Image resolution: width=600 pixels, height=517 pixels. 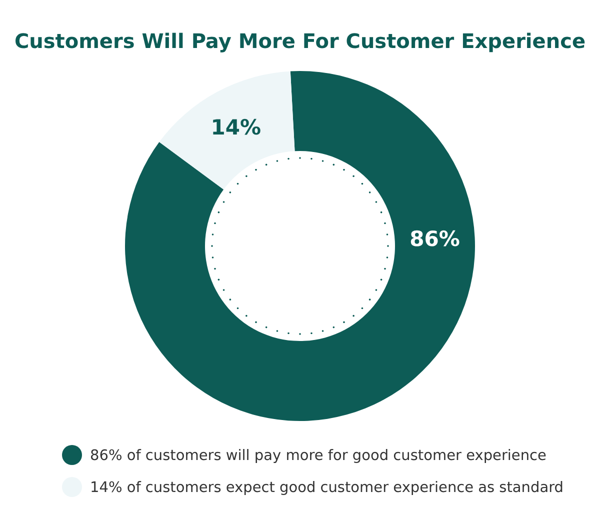 What do you see at coordinates (435, 238) in the screenshot?
I see `data-label: 86%` at bounding box center [435, 238].